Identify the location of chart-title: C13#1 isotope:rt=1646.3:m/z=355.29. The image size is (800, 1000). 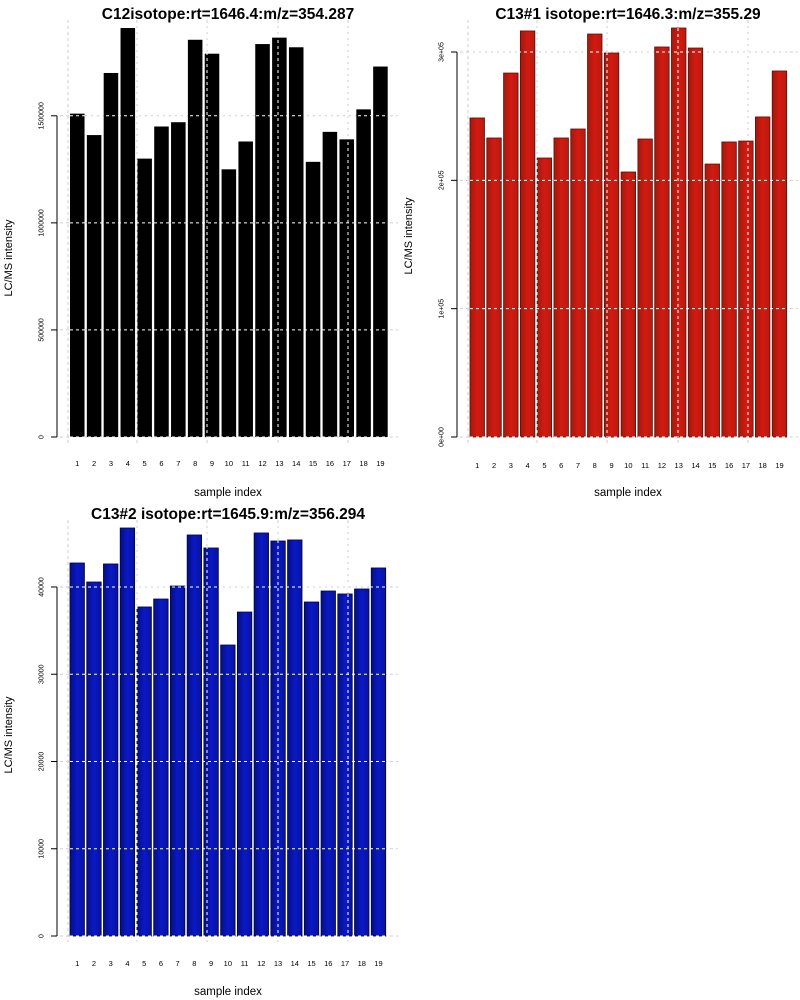
(628, 14).